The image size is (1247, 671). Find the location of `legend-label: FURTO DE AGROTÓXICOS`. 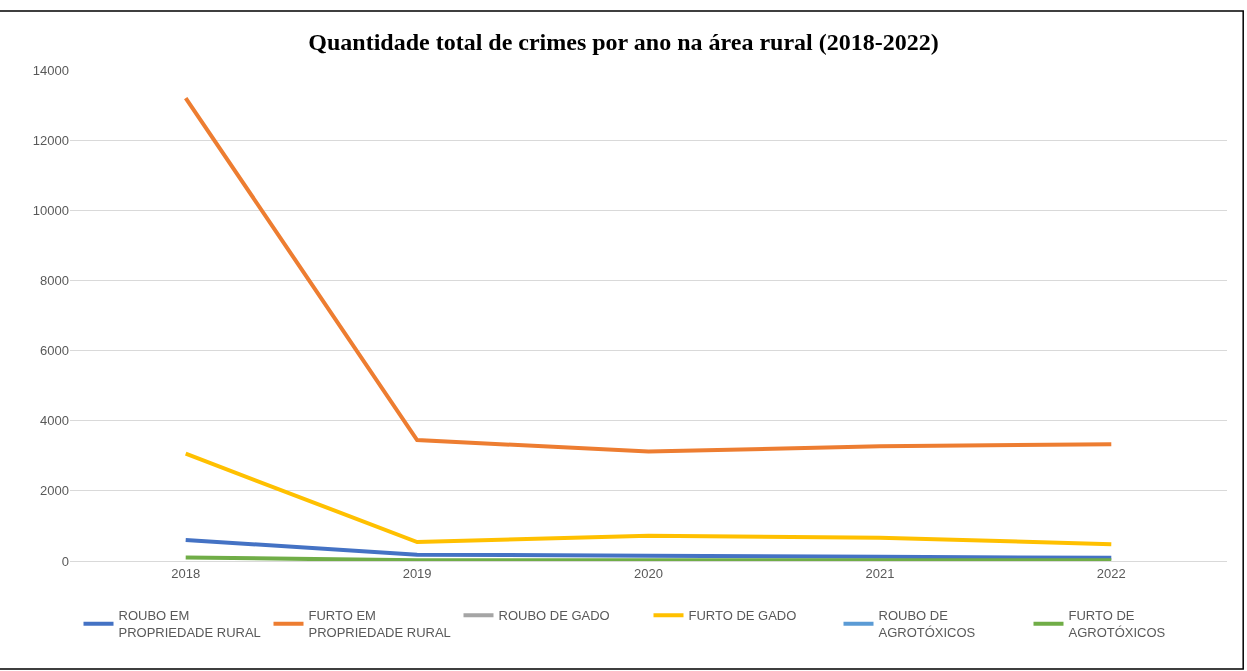

legend-label: FURTO DE AGROTÓXICOS is located at coordinates (1117, 624).